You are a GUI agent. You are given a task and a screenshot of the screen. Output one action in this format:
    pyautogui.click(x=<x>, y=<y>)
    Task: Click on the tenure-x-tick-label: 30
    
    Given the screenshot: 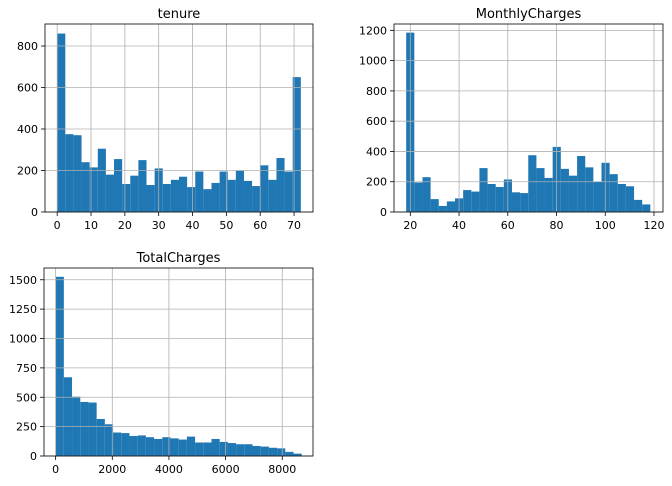 What is the action you would take?
    pyautogui.click(x=159, y=225)
    